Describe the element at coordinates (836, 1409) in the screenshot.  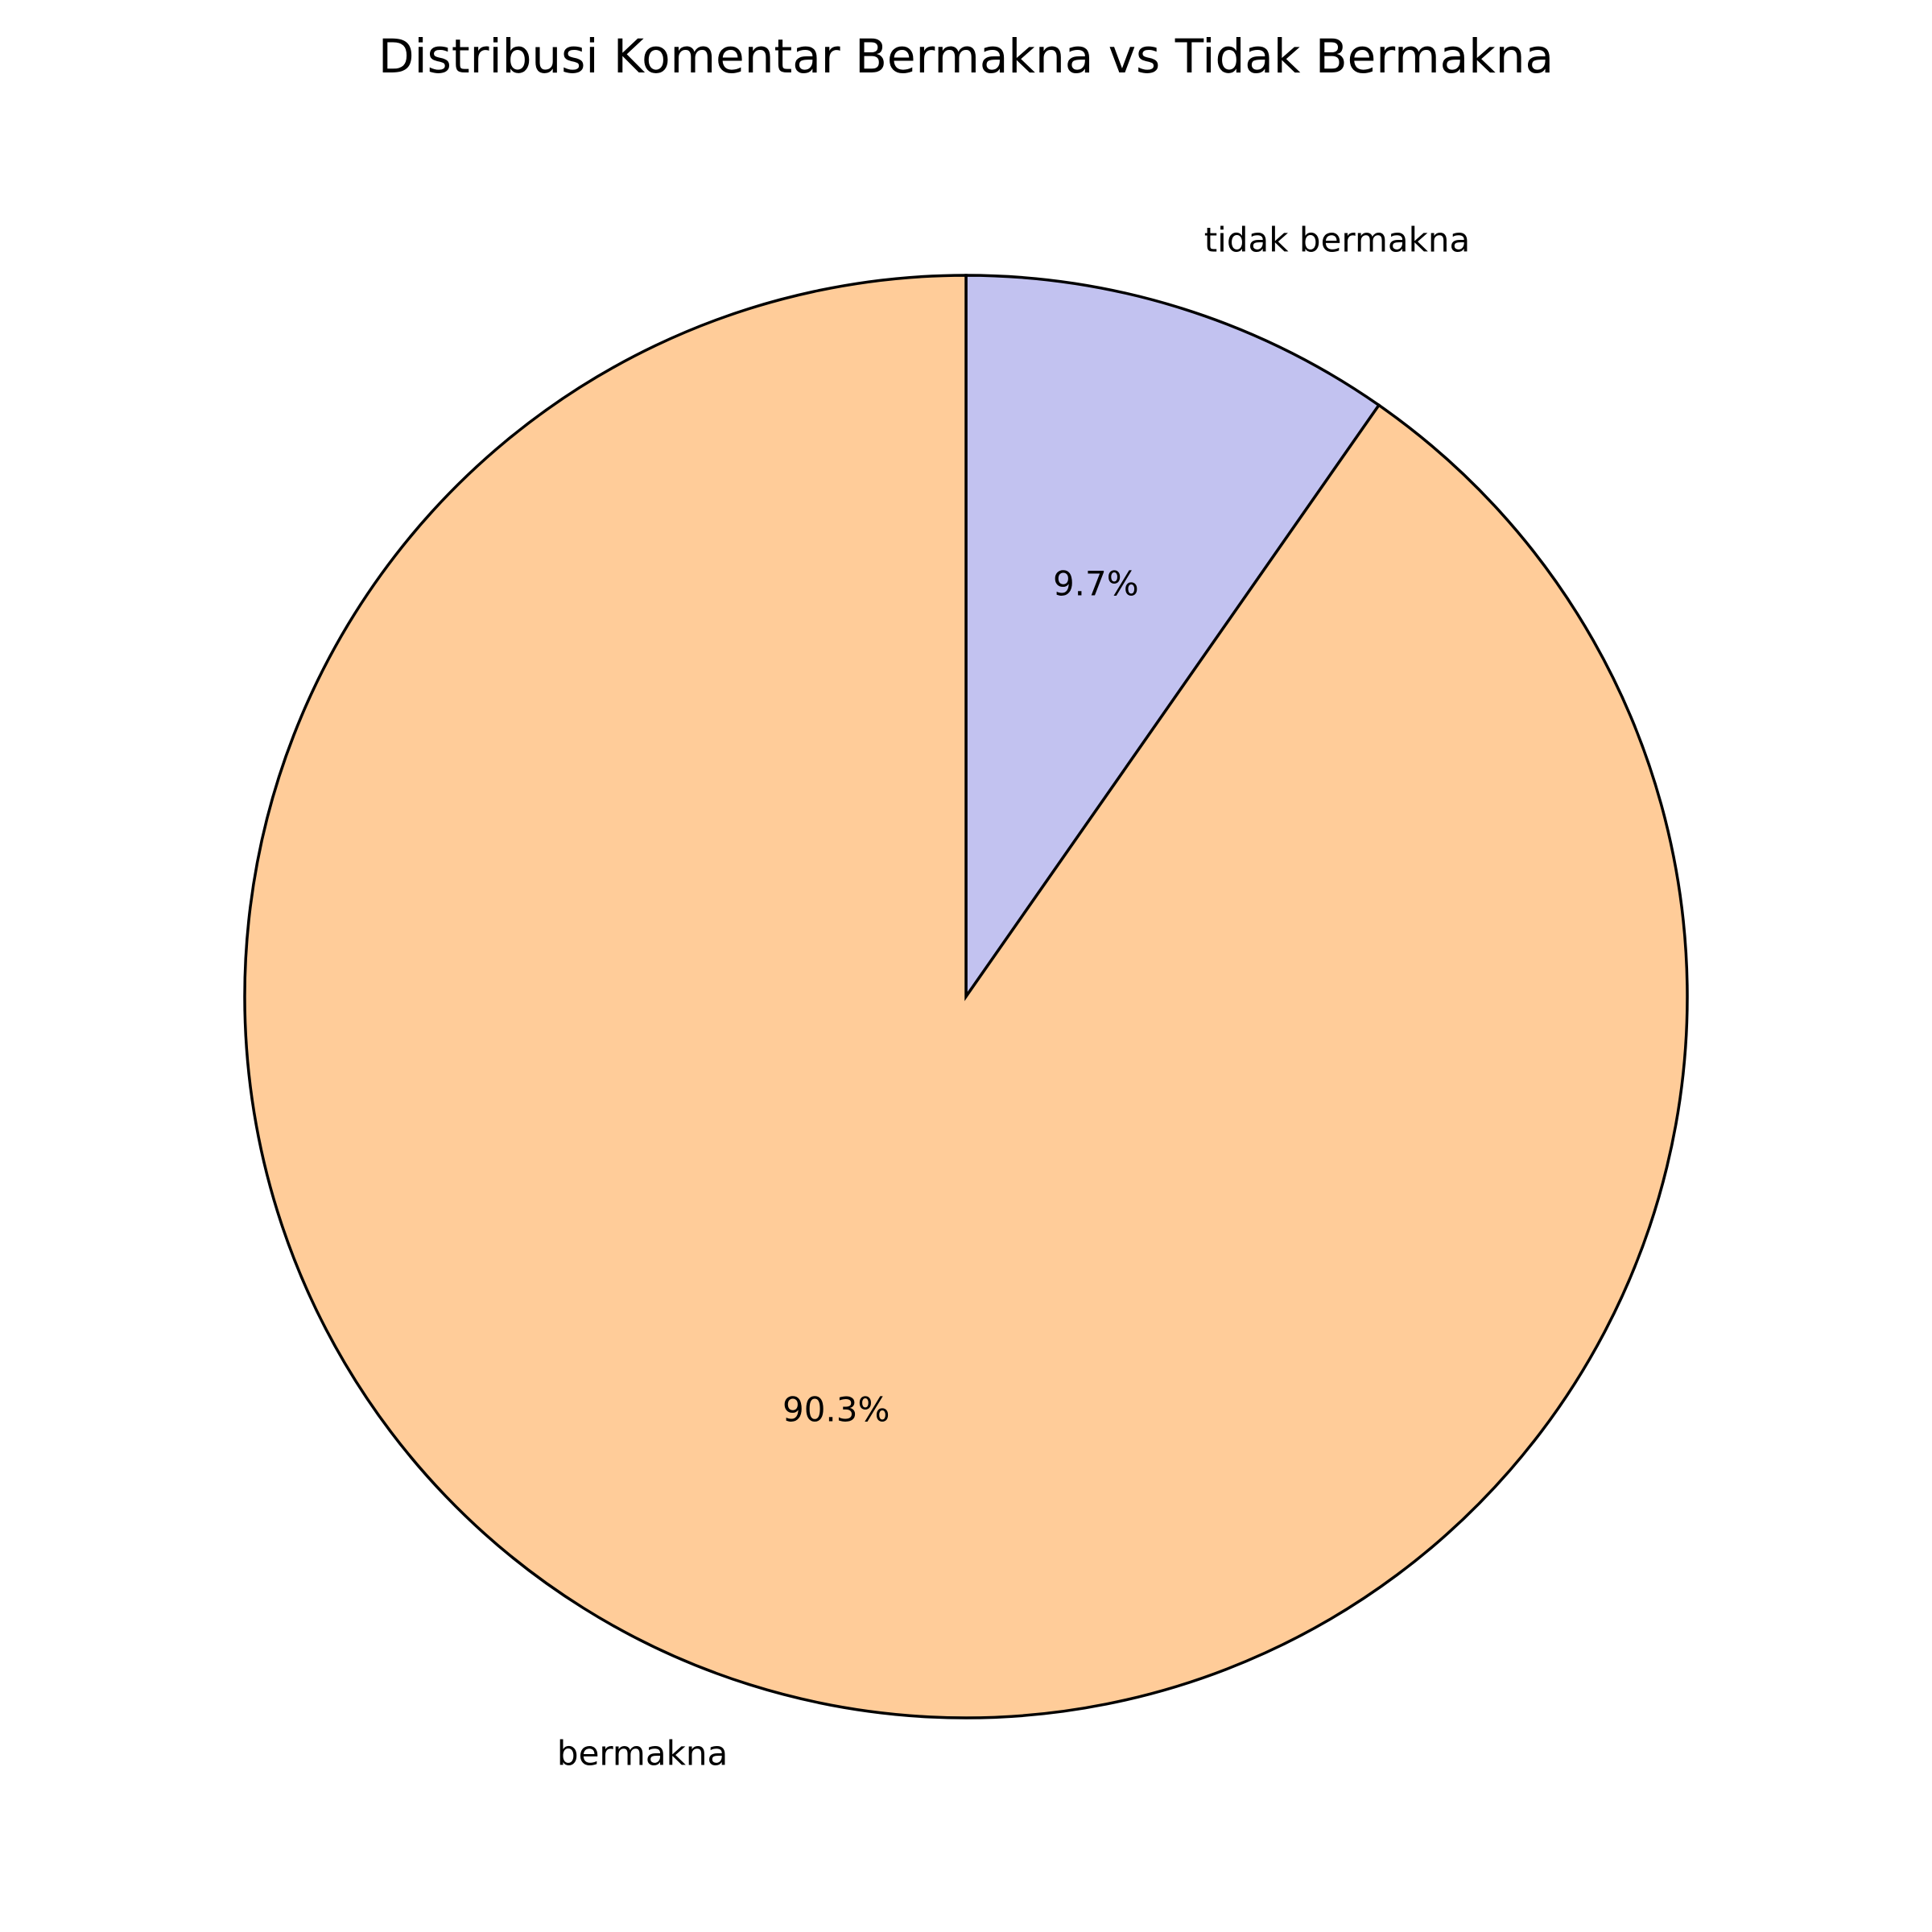
I see `pct-label-bermakna: 90.3%` at that location.